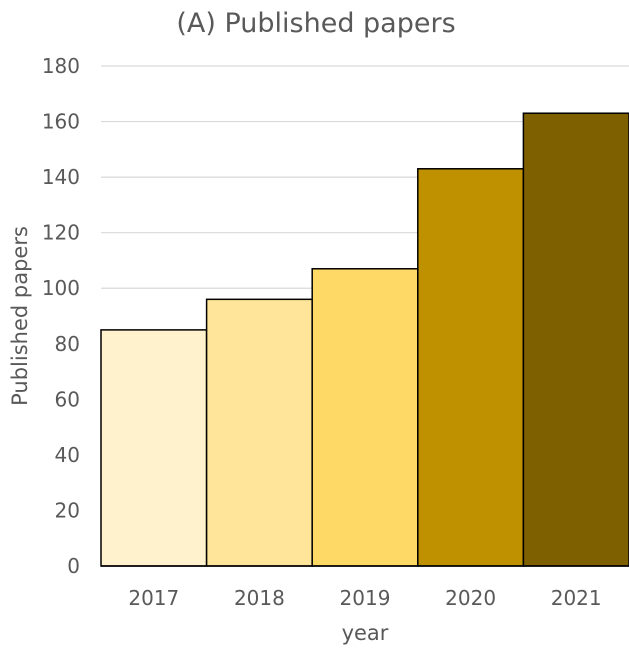  Describe the element at coordinates (61, 233) in the screenshot. I see `y-tick-label: 120` at that location.